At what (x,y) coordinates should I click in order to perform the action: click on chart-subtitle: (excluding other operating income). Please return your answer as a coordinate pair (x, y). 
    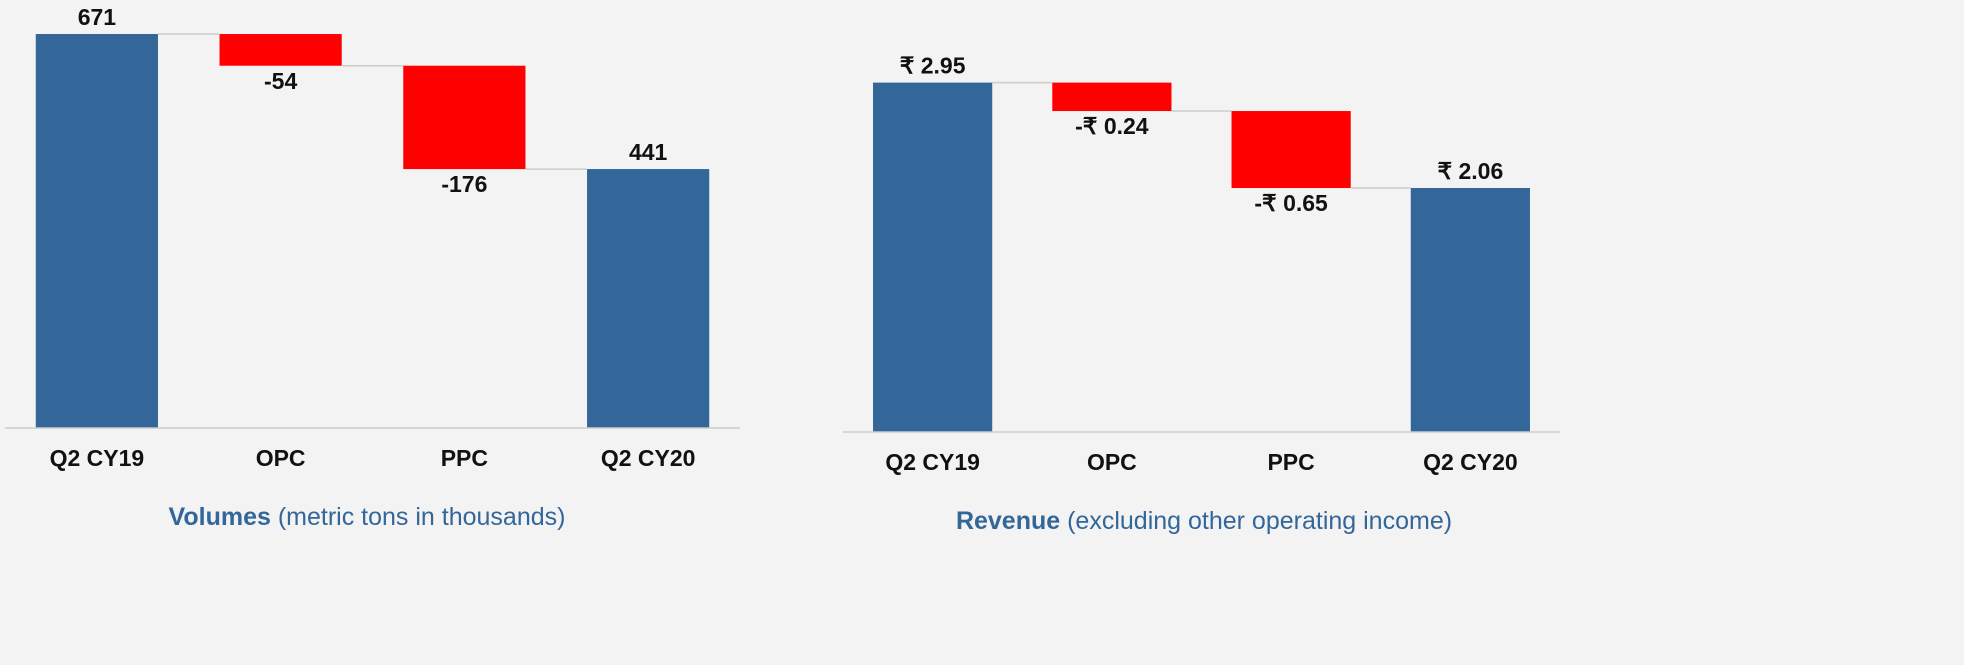
    Looking at the image, I should click on (1259, 521).